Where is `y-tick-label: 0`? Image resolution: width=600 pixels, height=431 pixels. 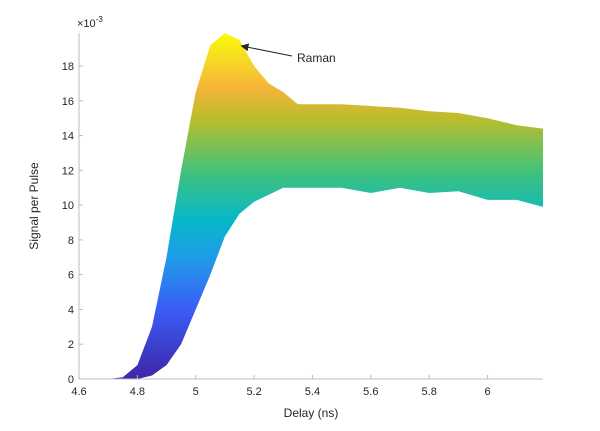
y-tick-label: 0 is located at coordinates (71, 380).